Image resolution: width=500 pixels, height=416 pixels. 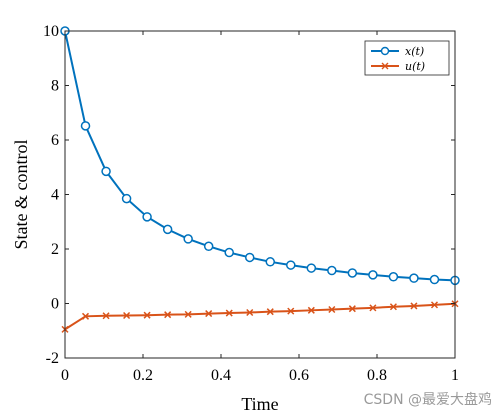 What do you see at coordinates (299, 375) in the screenshot?
I see `x-tick-label: 0.6` at bounding box center [299, 375].